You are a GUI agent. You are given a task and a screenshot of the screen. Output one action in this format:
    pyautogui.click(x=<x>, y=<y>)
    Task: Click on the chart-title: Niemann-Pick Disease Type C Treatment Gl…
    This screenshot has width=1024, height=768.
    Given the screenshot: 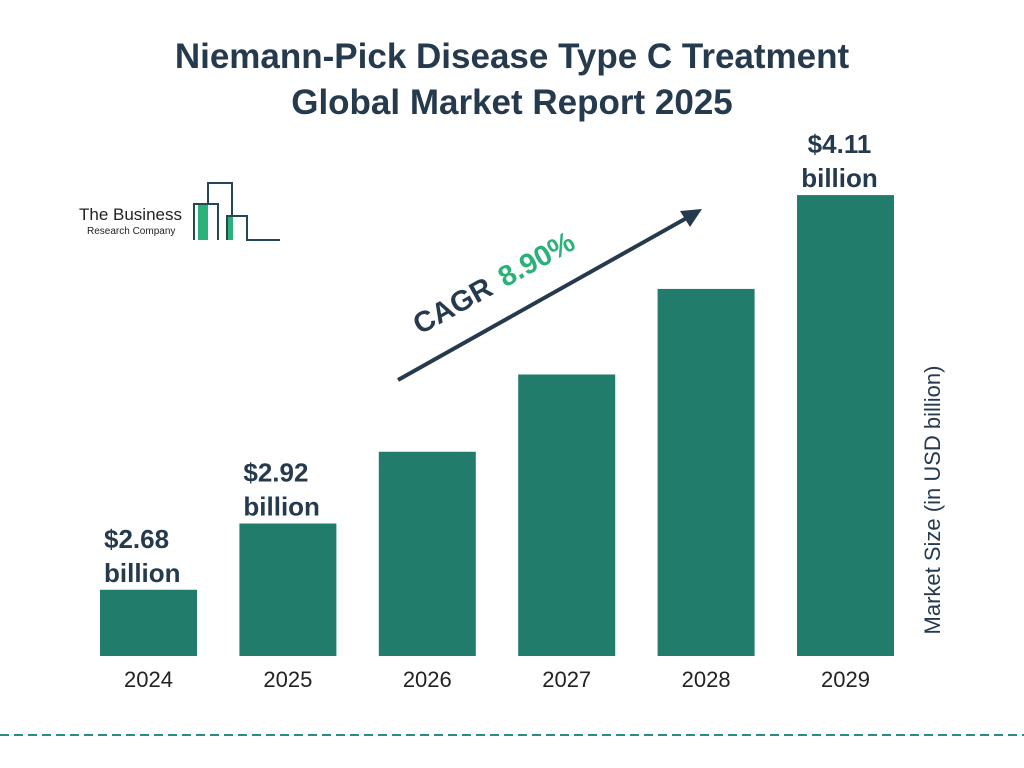 What is the action you would take?
    pyautogui.click(x=512, y=79)
    